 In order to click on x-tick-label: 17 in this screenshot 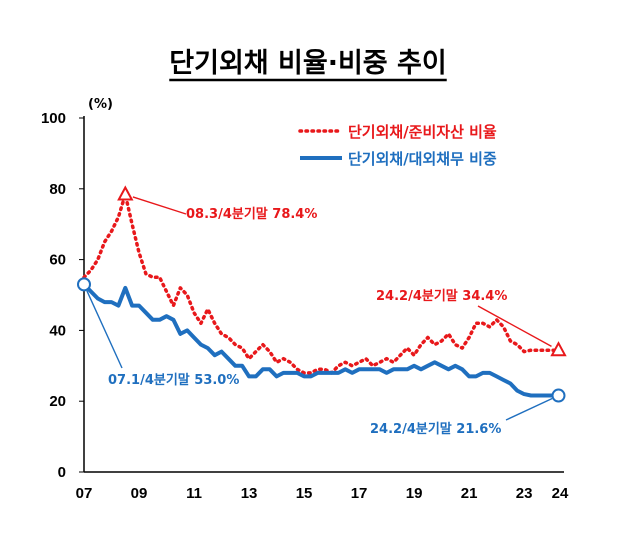, I will do `click(359, 493)`.